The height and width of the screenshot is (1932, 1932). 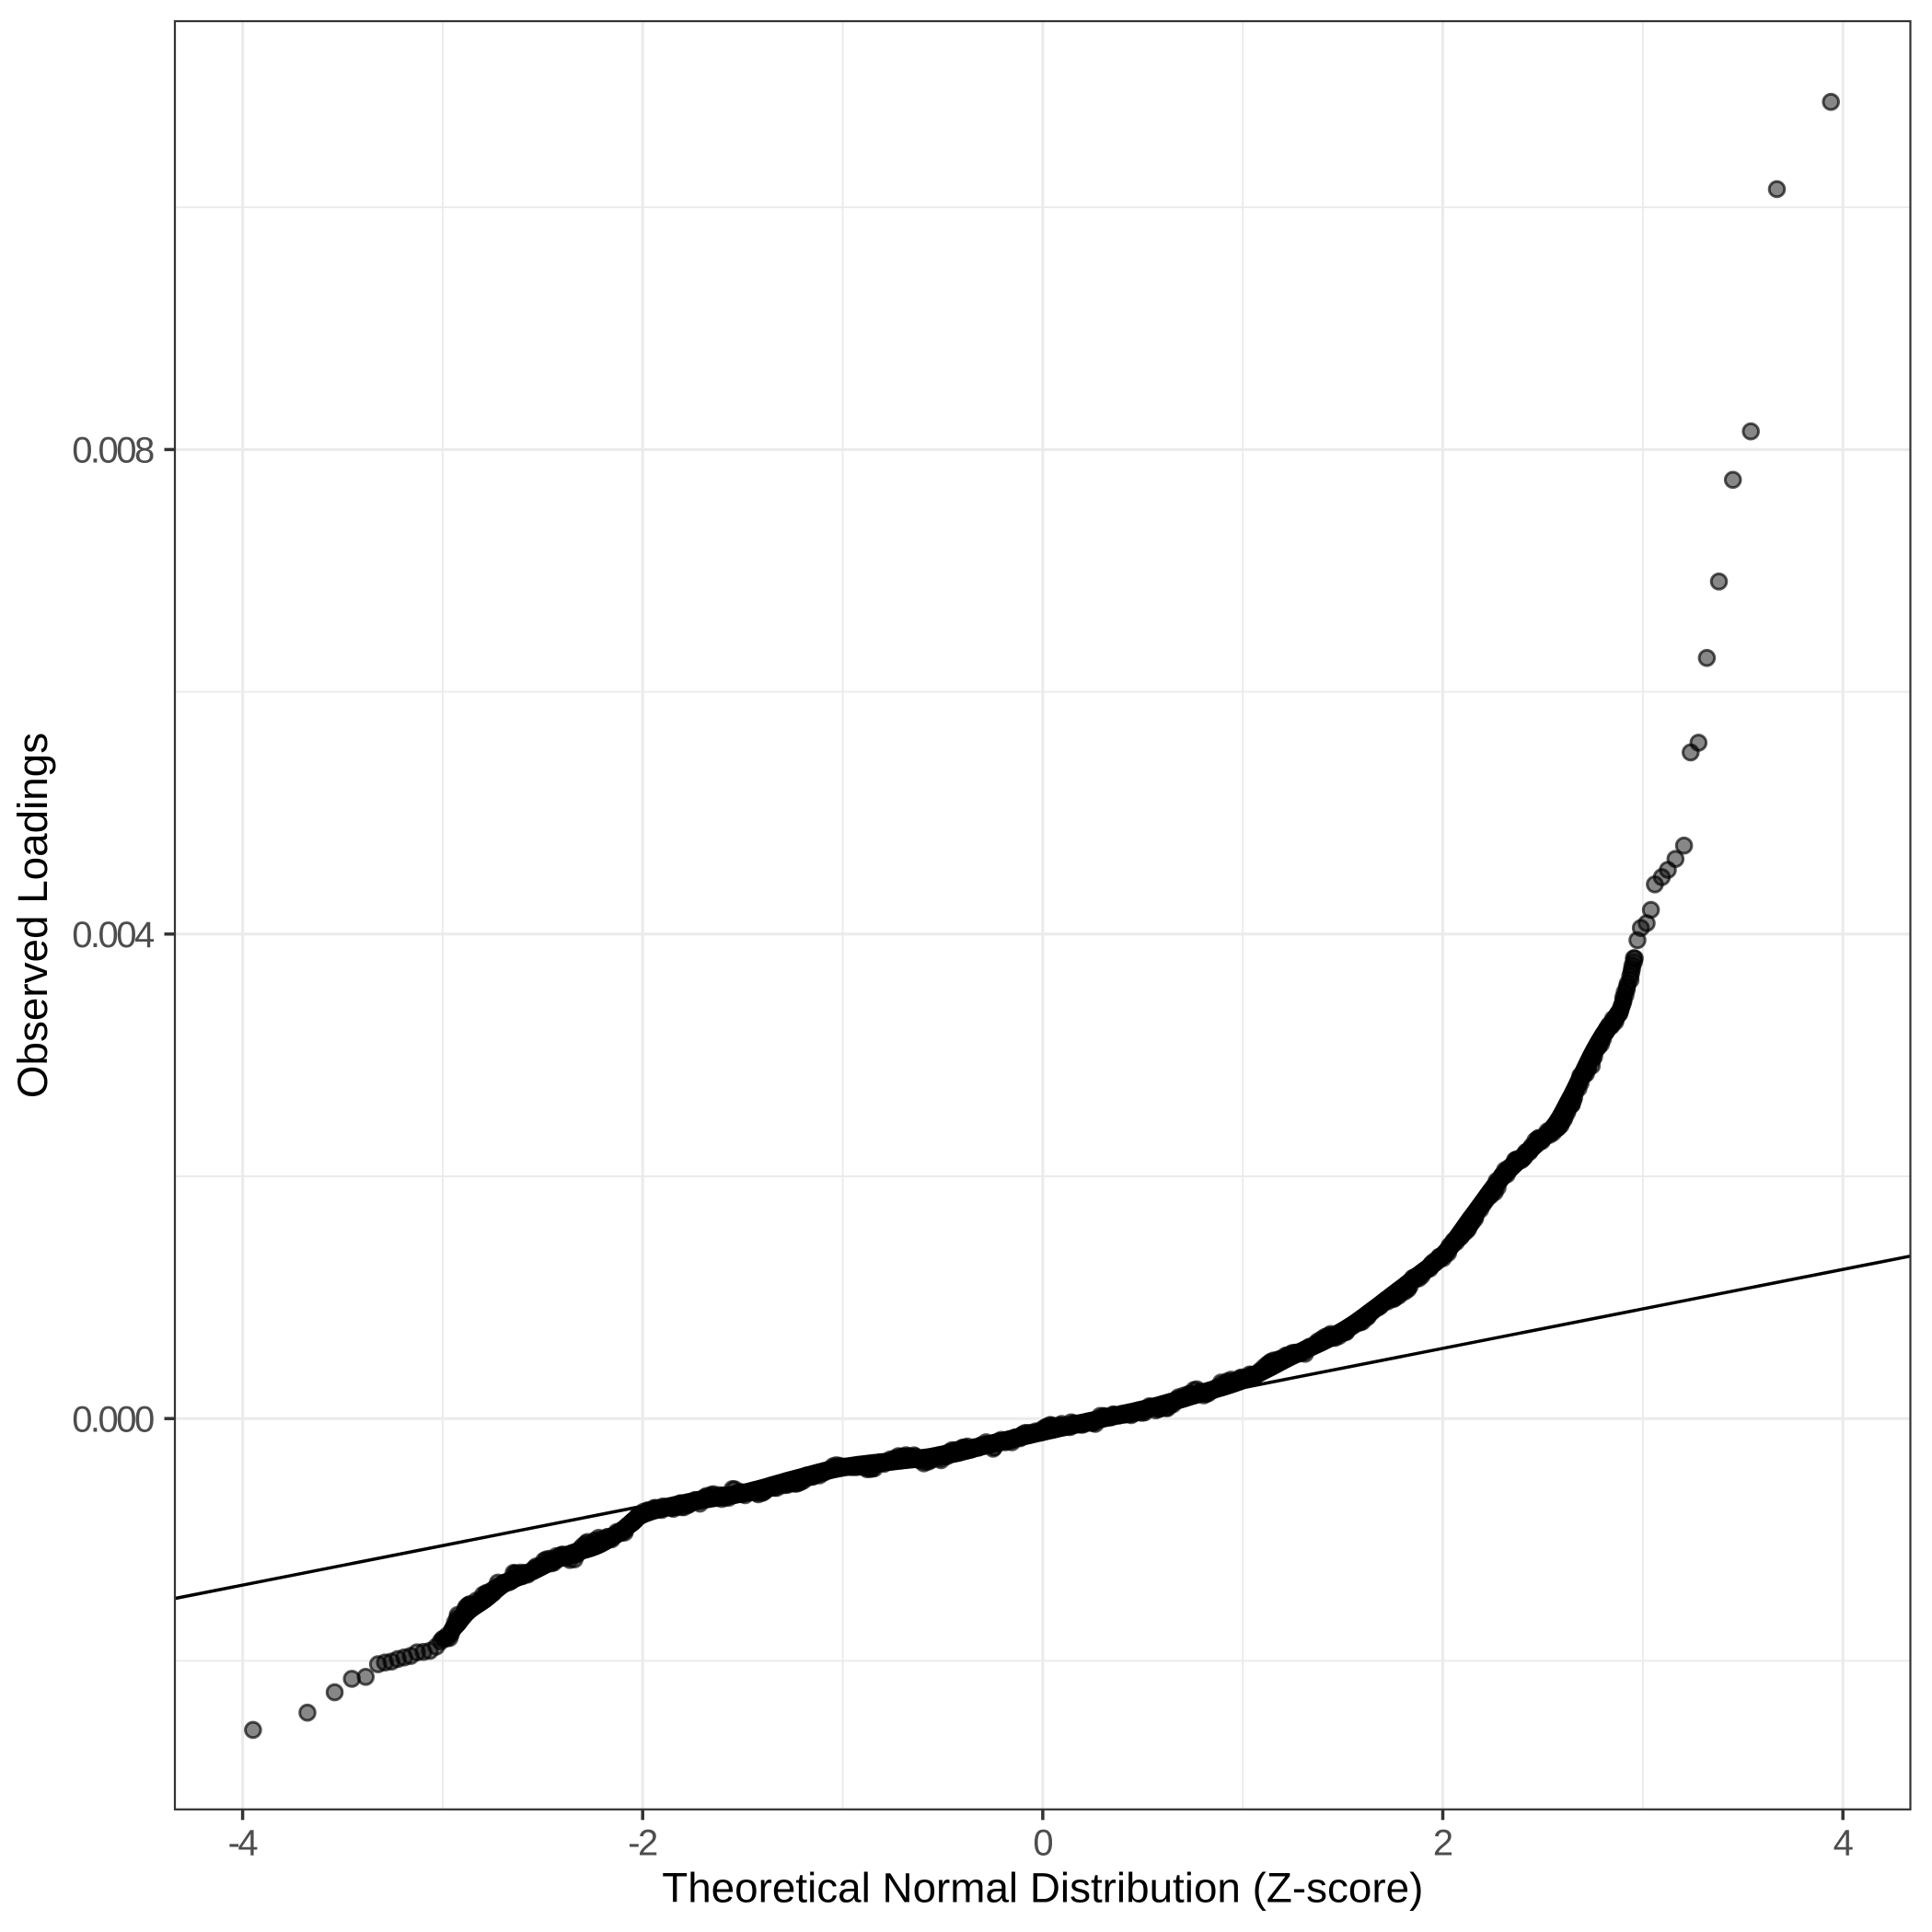 What do you see at coordinates (113, 1420) in the screenshot?
I see `svg-text: 0.000` at bounding box center [113, 1420].